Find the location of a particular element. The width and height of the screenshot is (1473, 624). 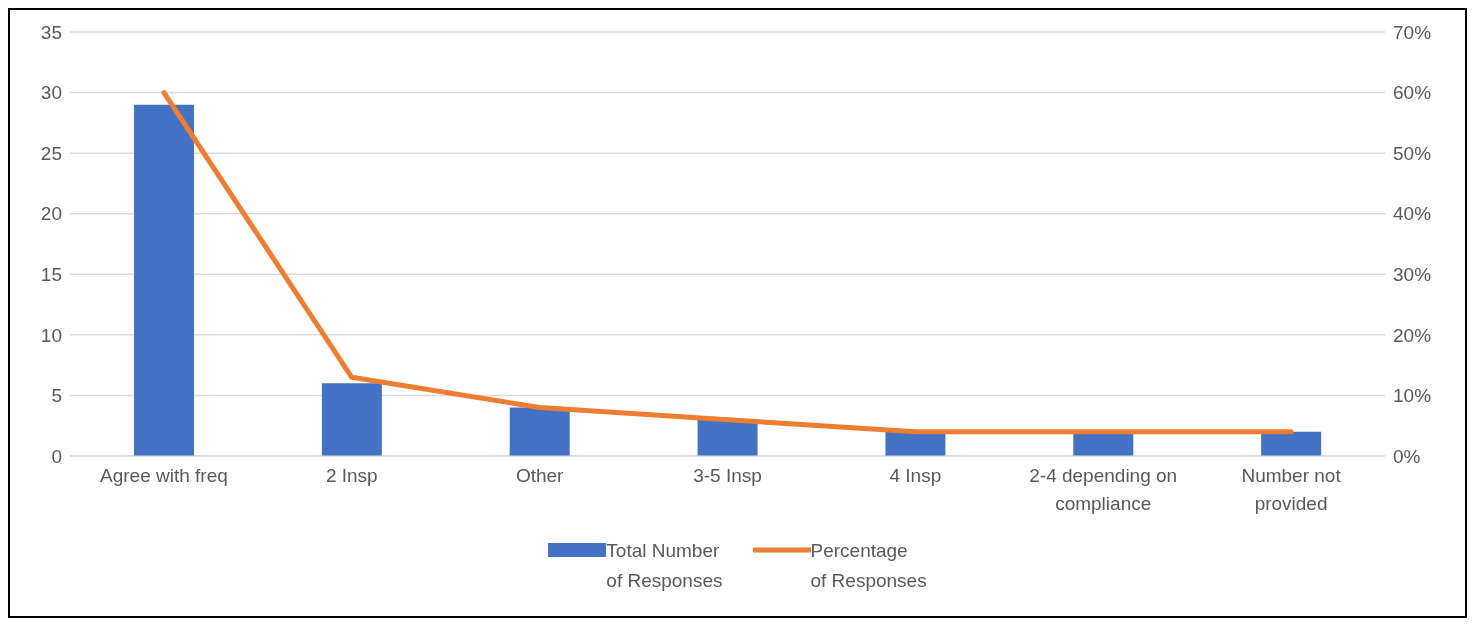

x-tick-label: 3-5 Insp is located at coordinates (727, 475).